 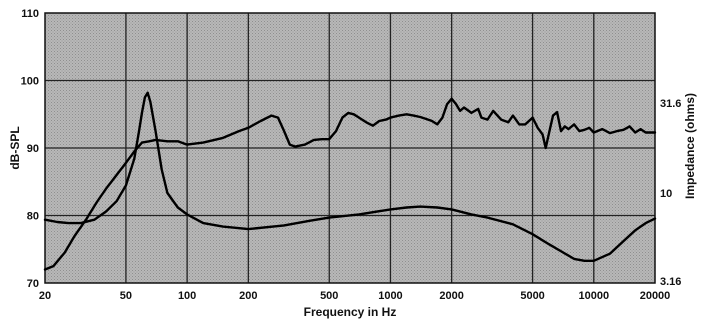 I want to click on y-tick-label: 90, so click(x=33, y=149).